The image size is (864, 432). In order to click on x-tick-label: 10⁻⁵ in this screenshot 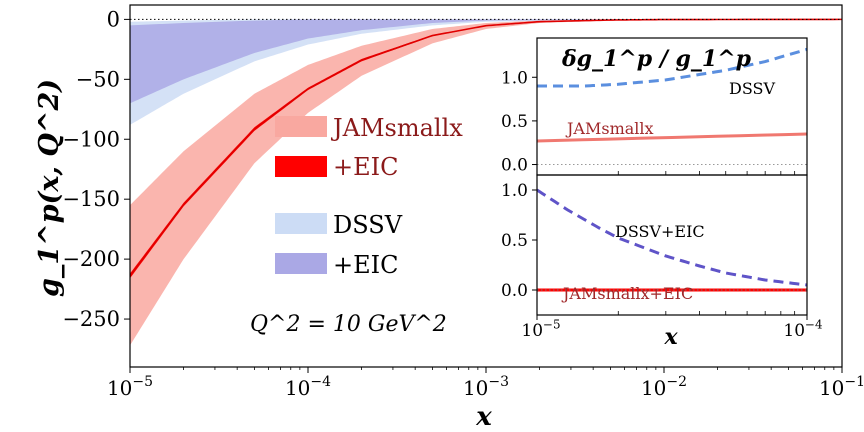, I will do `click(130, 387)`.